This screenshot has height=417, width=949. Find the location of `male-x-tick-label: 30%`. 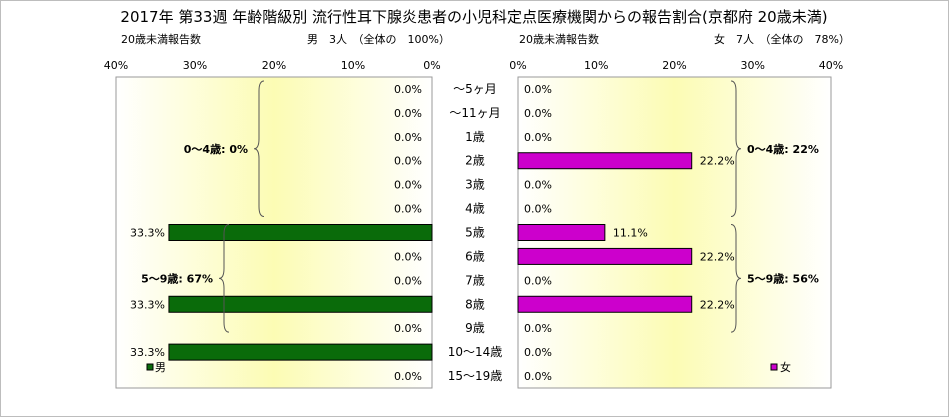

male-x-tick-label: 30% is located at coordinates (195, 65).